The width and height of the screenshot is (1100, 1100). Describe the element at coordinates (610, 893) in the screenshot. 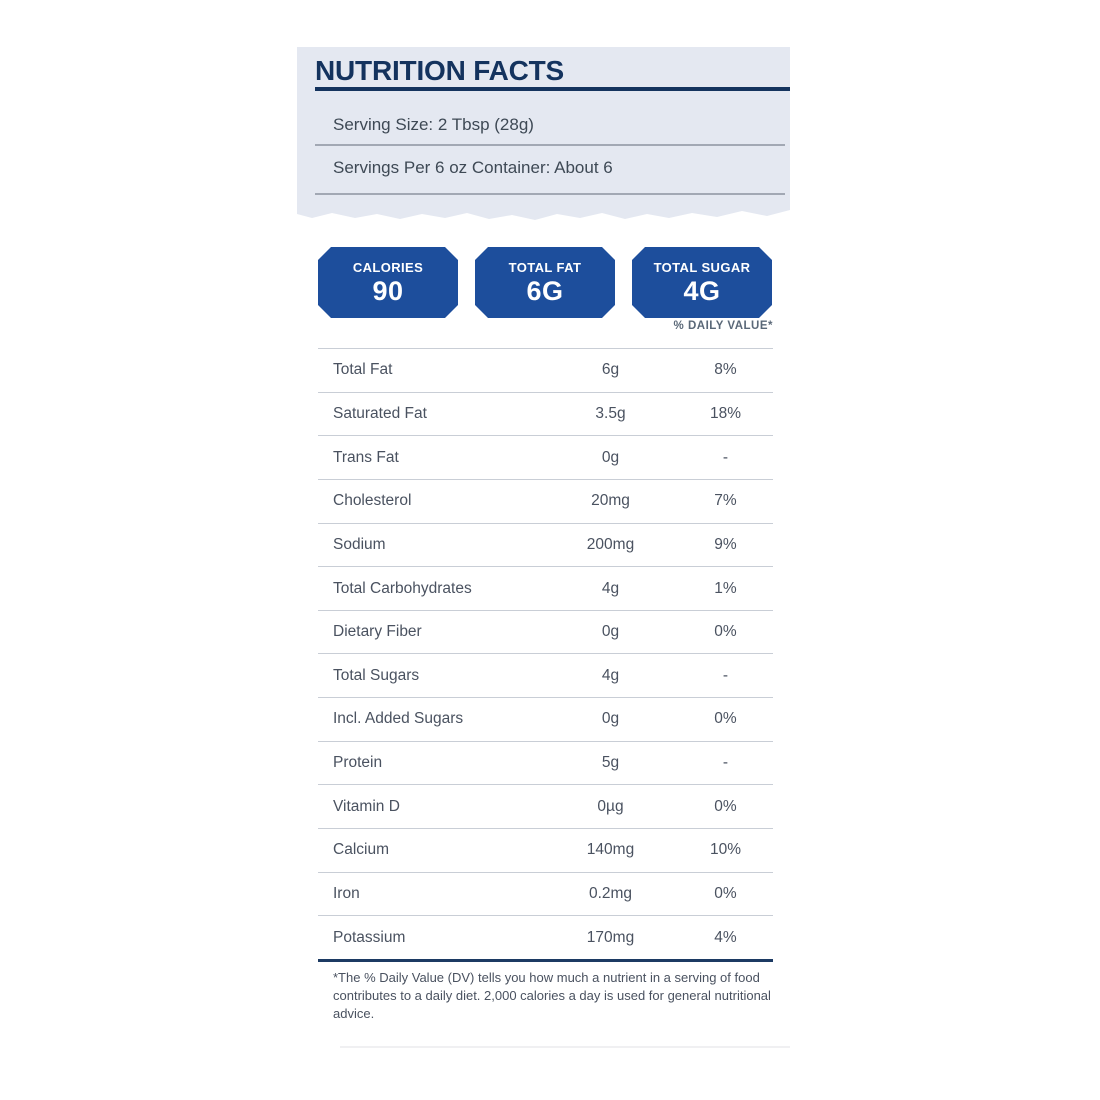

I see `nutrient-amount: 0.2mg` at that location.